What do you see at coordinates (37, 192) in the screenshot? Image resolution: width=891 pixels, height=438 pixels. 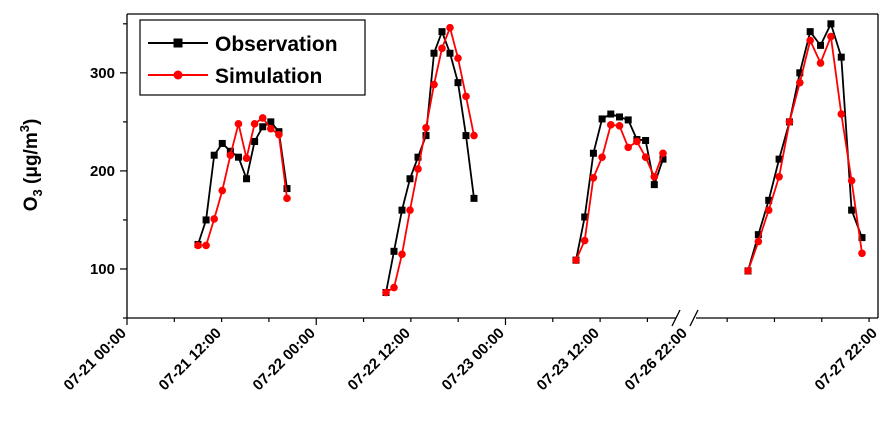 I see `y-axis-label-sub: 3` at bounding box center [37, 192].